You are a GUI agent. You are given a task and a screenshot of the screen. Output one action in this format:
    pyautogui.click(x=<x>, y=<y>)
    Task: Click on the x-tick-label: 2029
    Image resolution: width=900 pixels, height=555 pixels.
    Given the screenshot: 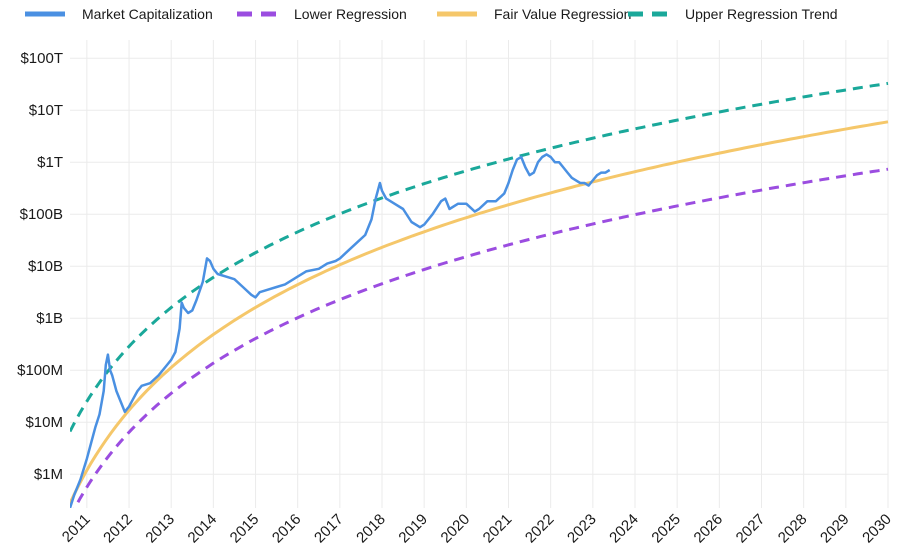 What is the action you would take?
    pyautogui.click(x=835, y=529)
    